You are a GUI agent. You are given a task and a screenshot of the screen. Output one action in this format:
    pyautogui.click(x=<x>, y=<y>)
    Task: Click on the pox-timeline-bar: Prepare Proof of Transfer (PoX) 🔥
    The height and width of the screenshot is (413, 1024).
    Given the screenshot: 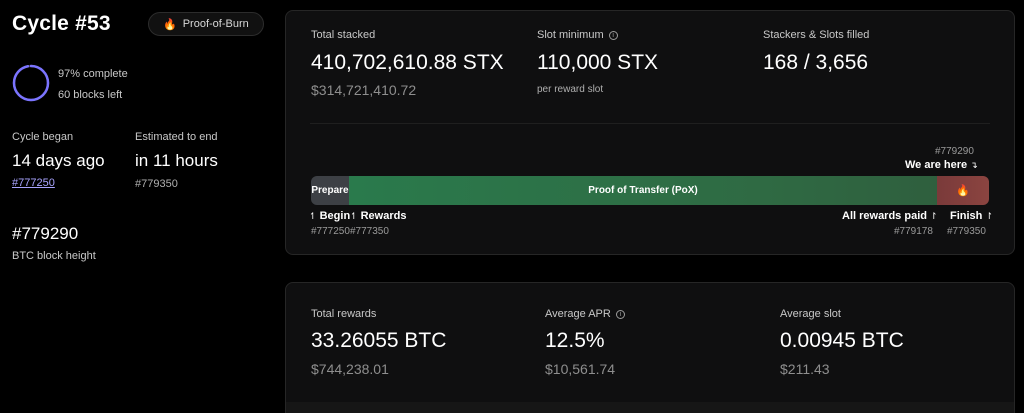 What is the action you would take?
    pyautogui.click(x=650, y=190)
    